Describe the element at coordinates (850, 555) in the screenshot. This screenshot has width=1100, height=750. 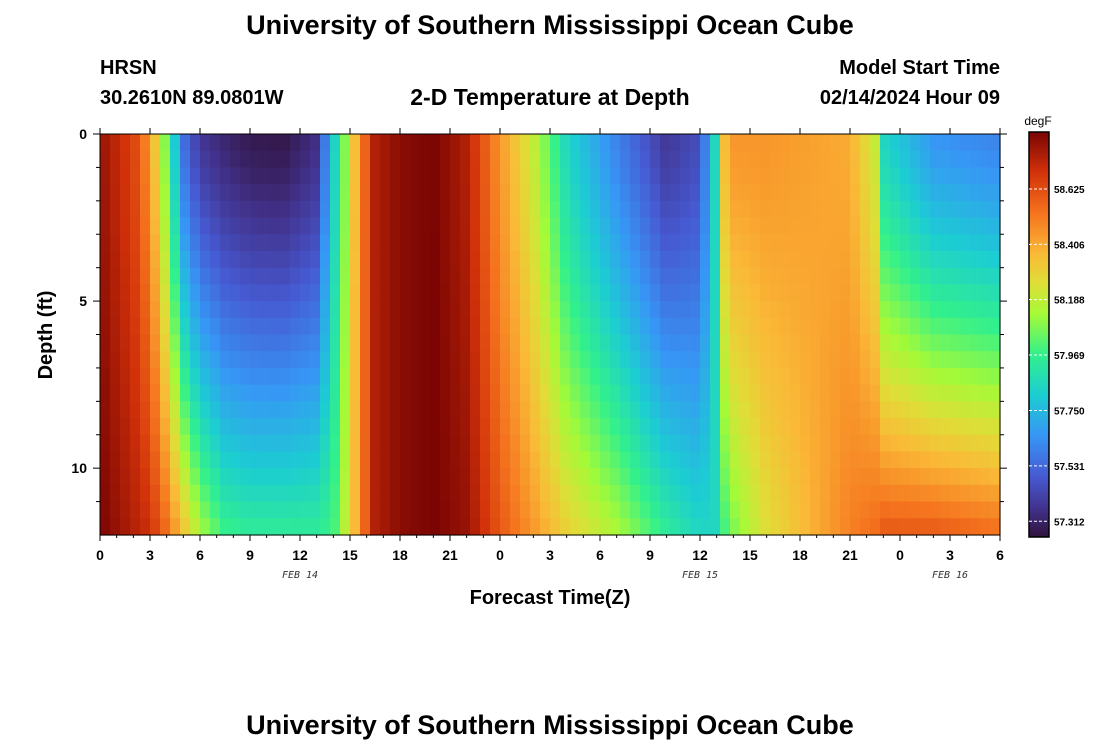
I see `x-tick-label: 21` at that location.